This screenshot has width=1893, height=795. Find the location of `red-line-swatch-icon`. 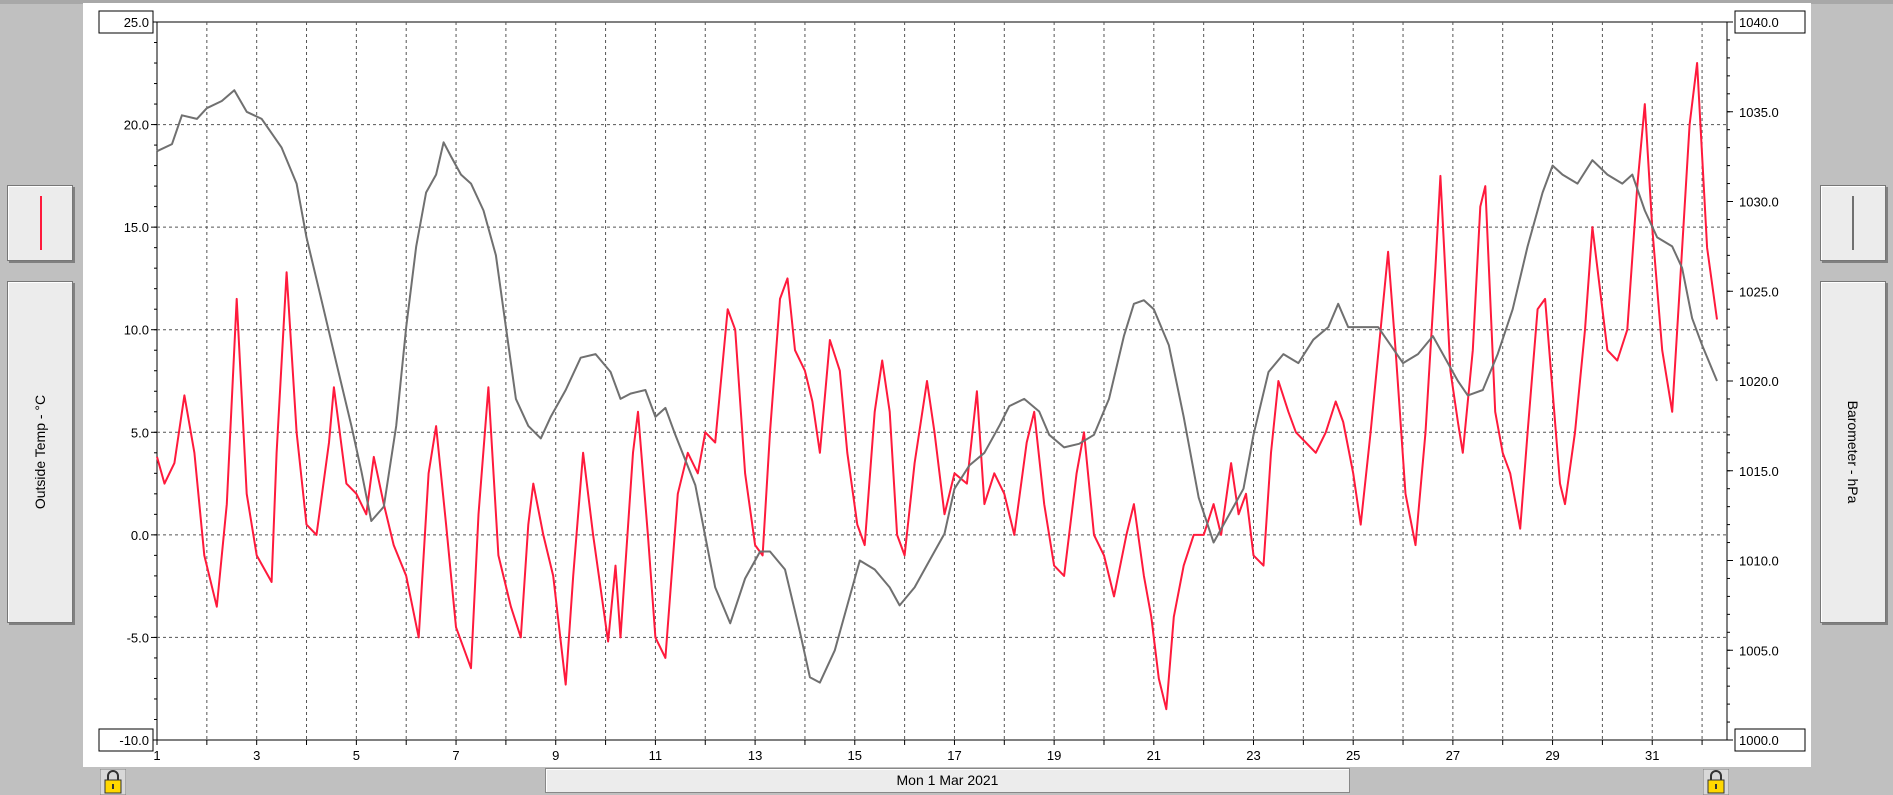

red-line-swatch-icon is located at coordinates (41, 223).